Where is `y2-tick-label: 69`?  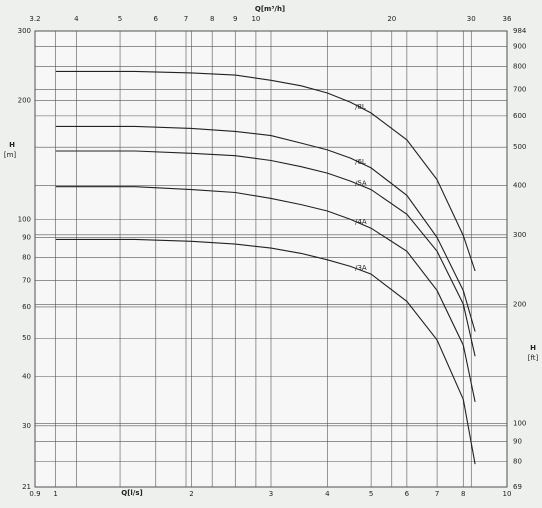
y2-tick-label: 69 is located at coordinates (517, 487).